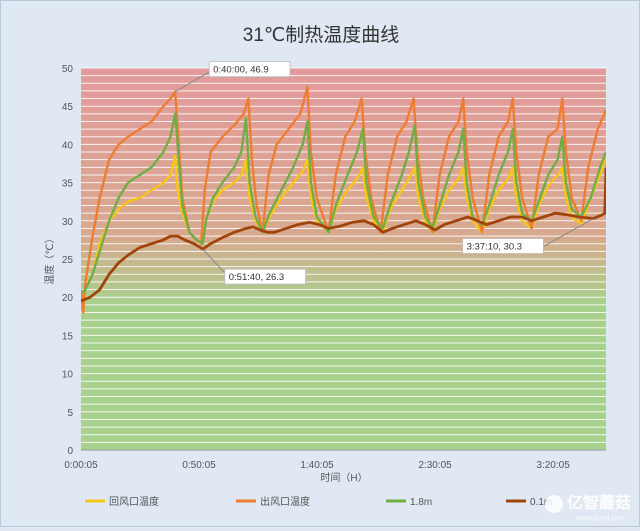  What do you see at coordinates (554, 504) in the screenshot?
I see `watermark-logo-icon` at bounding box center [554, 504].